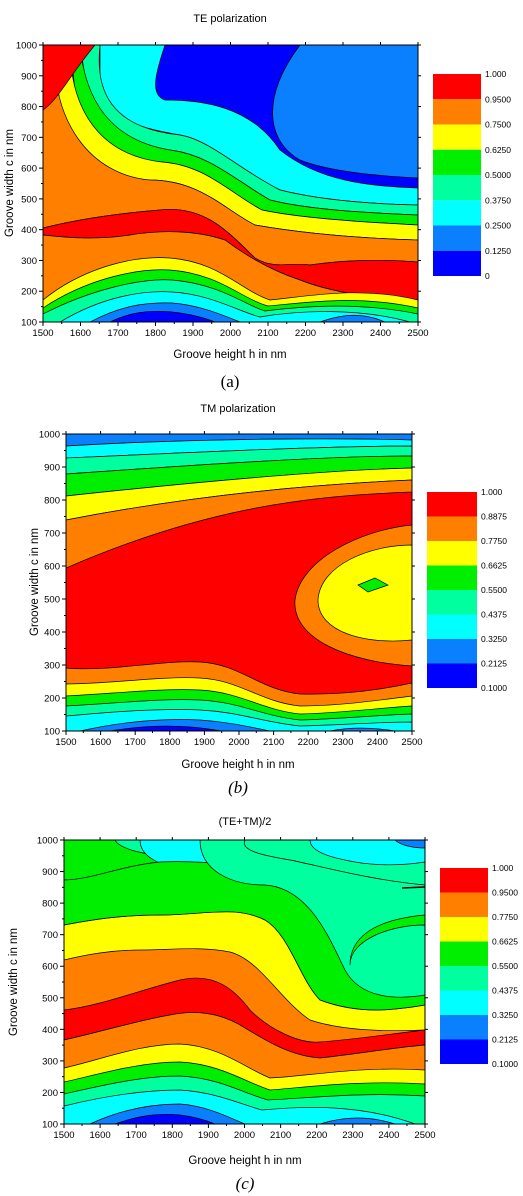  I want to click on band-mid-mint, so click(312, 919).